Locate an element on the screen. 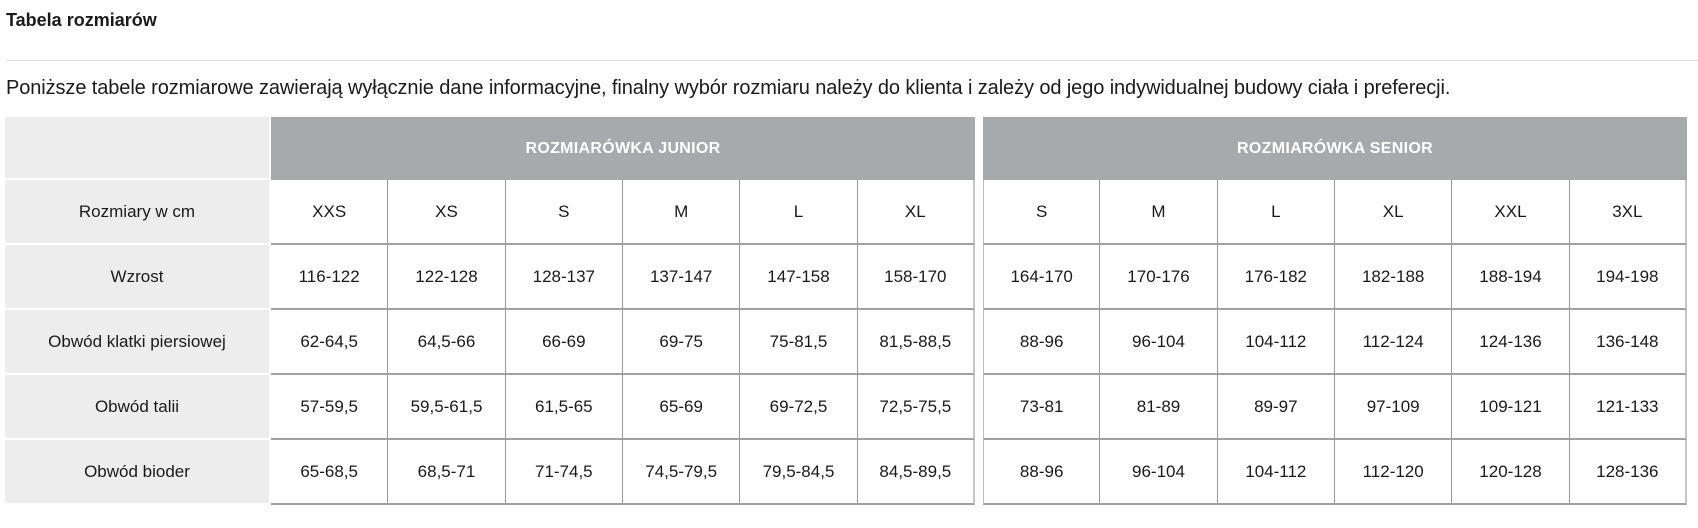 The height and width of the screenshot is (528, 1698). table-cell: 64,5-66 is located at coordinates (447, 342).